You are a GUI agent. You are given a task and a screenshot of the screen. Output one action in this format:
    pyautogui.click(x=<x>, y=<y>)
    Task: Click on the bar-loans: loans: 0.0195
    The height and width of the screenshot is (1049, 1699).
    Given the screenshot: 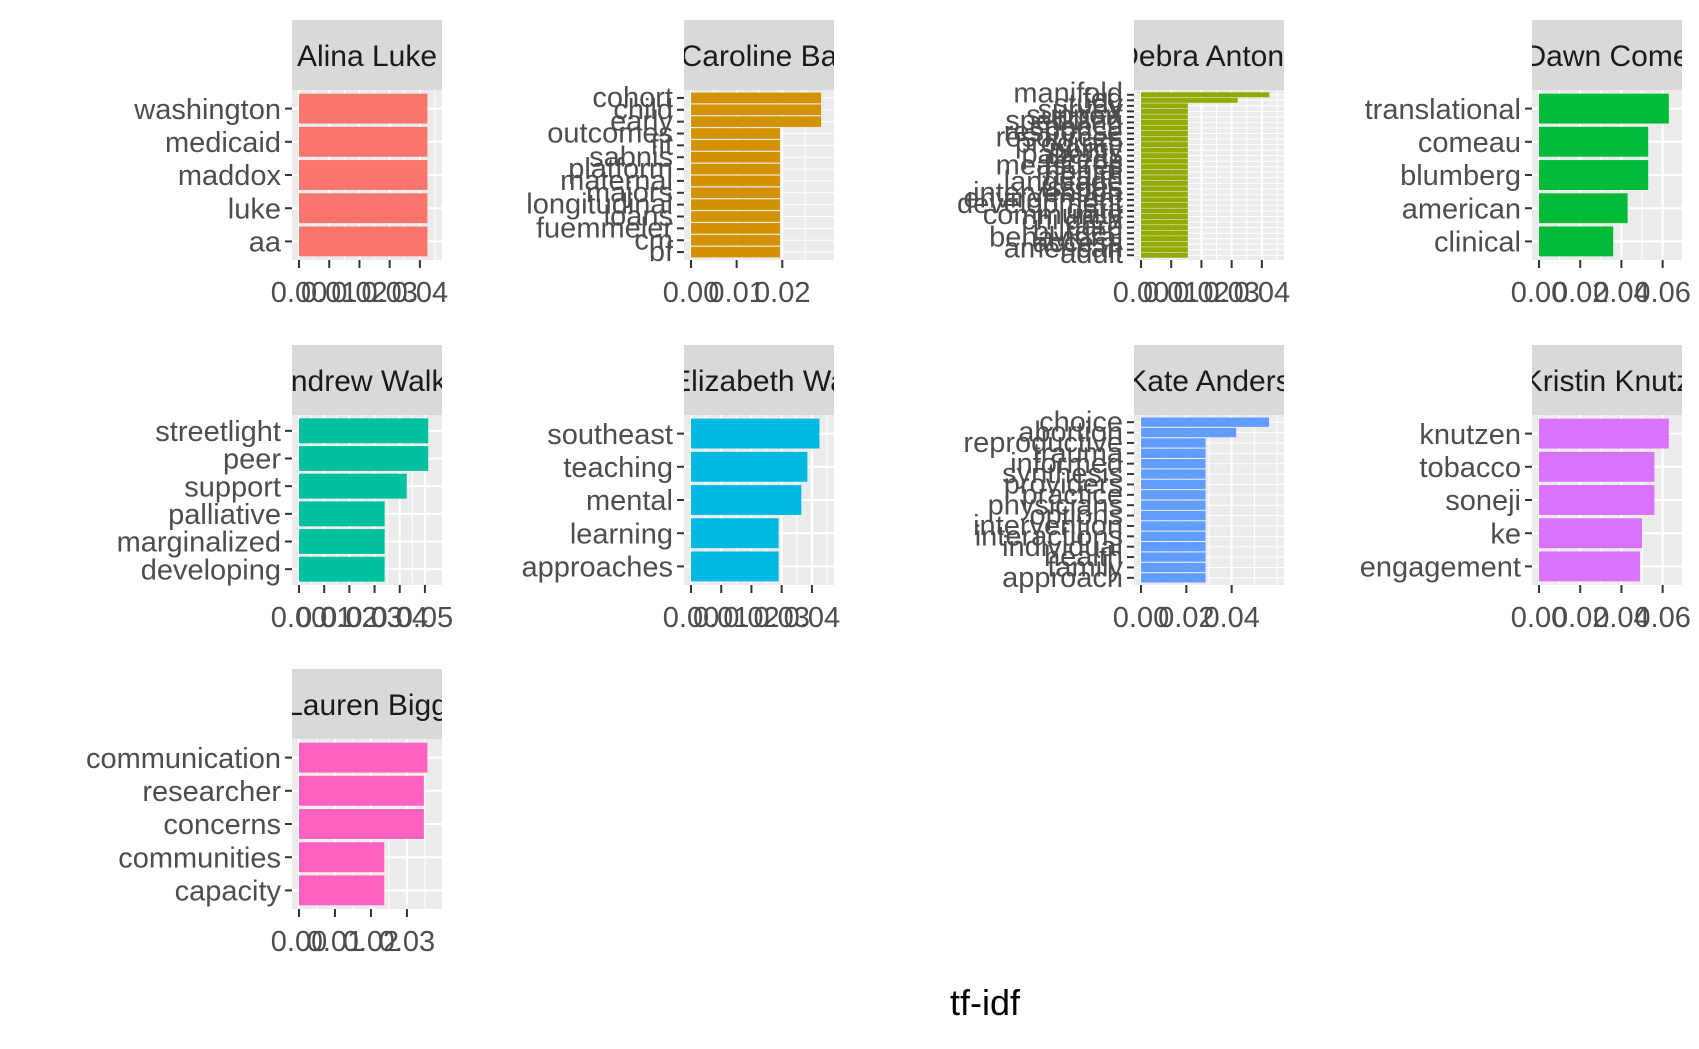 What is the action you would take?
    pyautogui.click(x=735, y=216)
    